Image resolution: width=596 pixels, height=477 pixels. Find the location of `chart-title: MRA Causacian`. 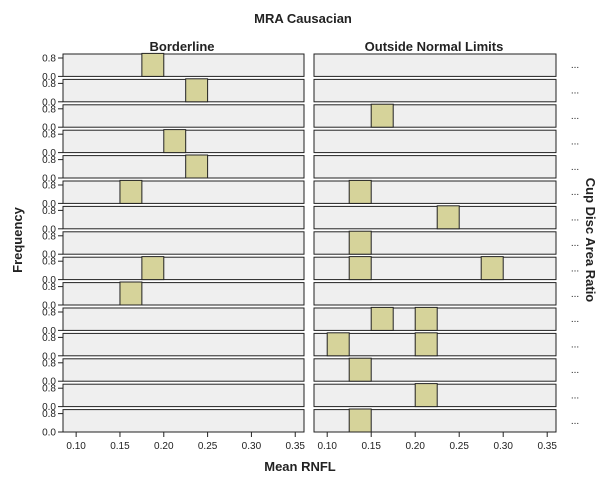

chart-title: MRA Causacian is located at coordinates (303, 18).